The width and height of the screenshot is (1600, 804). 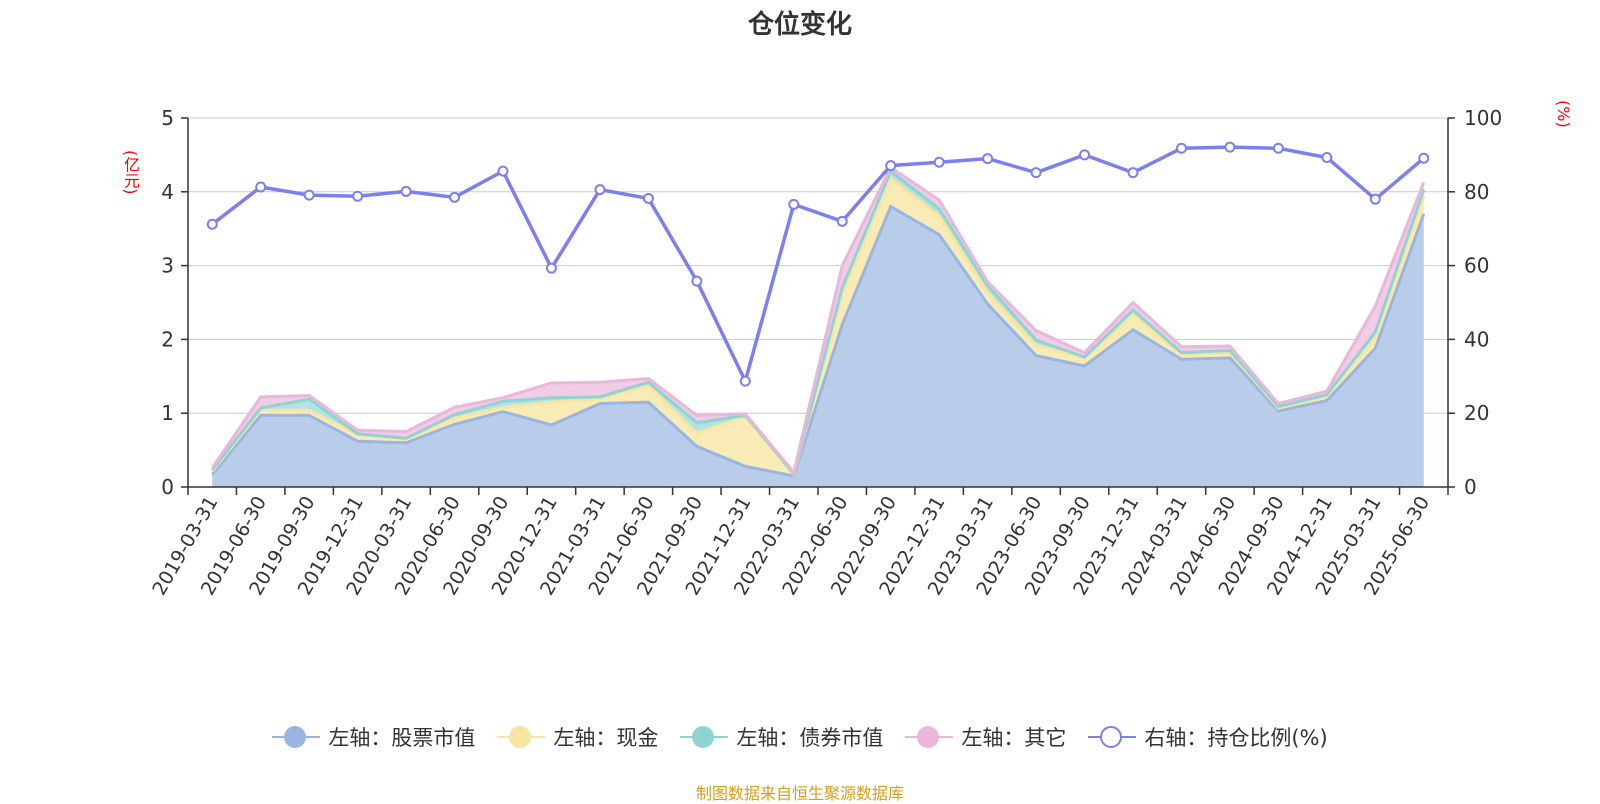 What do you see at coordinates (130, 172) in the screenshot?
I see `left-axis-unit: (亿元)` at bounding box center [130, 172].